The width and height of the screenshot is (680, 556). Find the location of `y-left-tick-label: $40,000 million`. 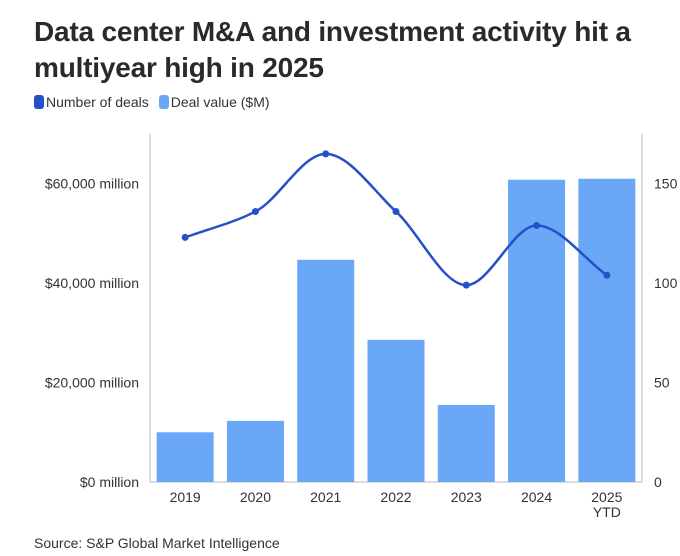

y-left-tick-label: $40,000 million is located at coordinates (92, 283).